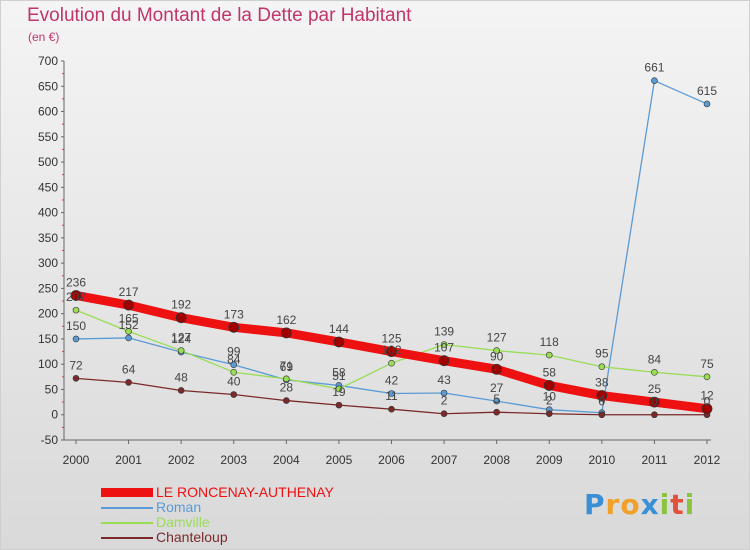  I want to click on y-tick-label: 250, so click(48, 288).